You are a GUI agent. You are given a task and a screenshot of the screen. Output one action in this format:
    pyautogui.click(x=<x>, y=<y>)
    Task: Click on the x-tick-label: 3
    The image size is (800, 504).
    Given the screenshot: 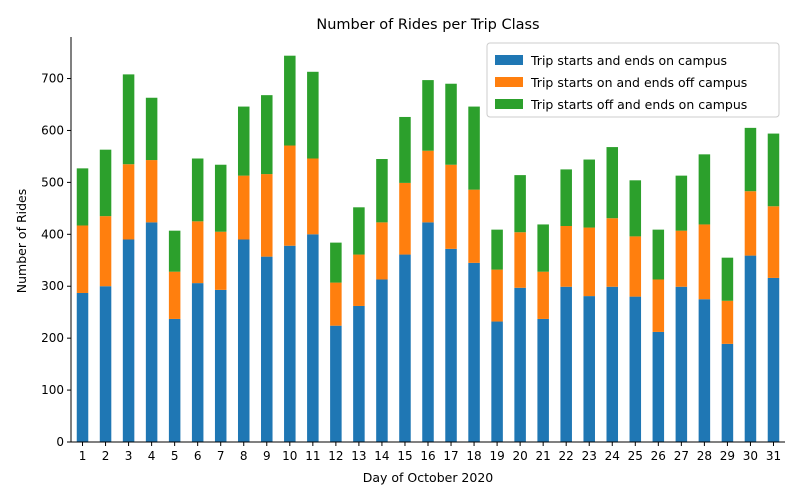 What is the action you would take?
    pyautogui.click(x=129, y=456)
    